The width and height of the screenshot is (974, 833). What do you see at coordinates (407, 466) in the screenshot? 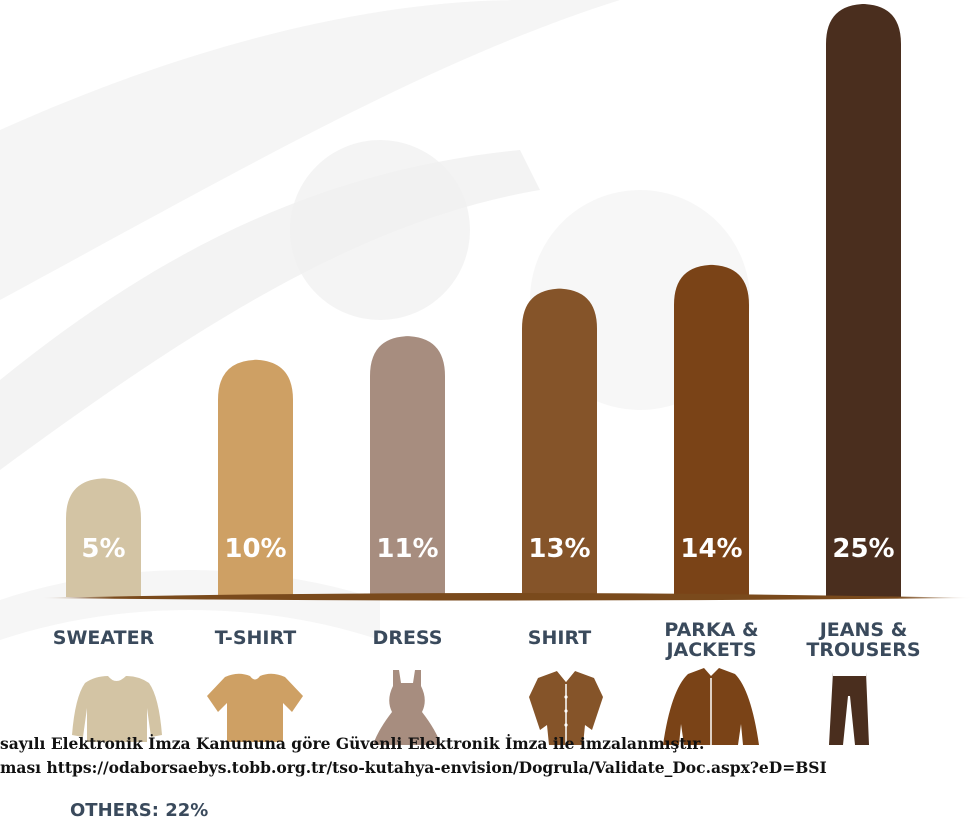
I see `bar-dress` at bounding box center [407, 466].